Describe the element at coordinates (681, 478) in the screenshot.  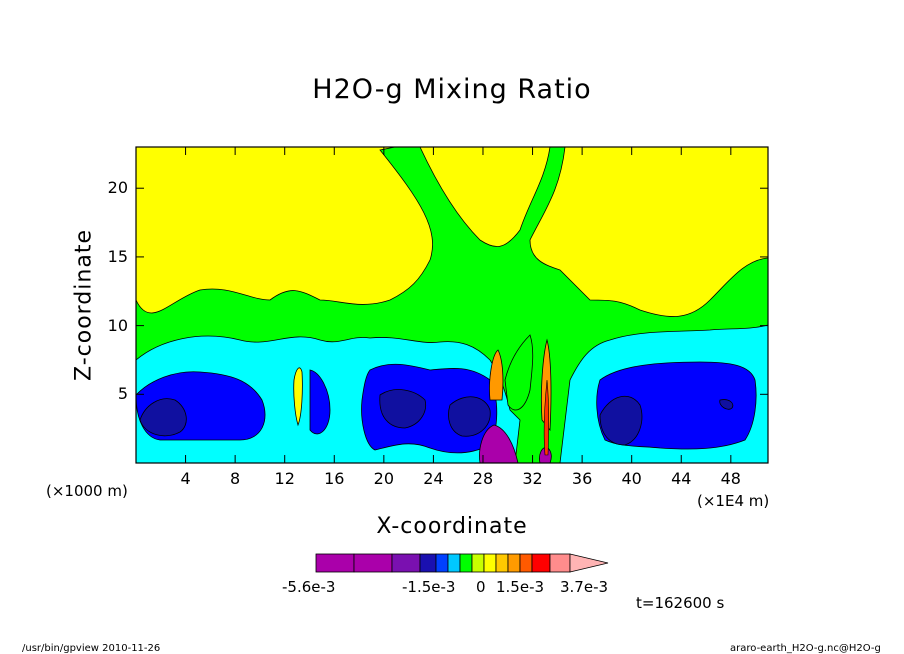
I see `x-tick-label: 44` at that location.